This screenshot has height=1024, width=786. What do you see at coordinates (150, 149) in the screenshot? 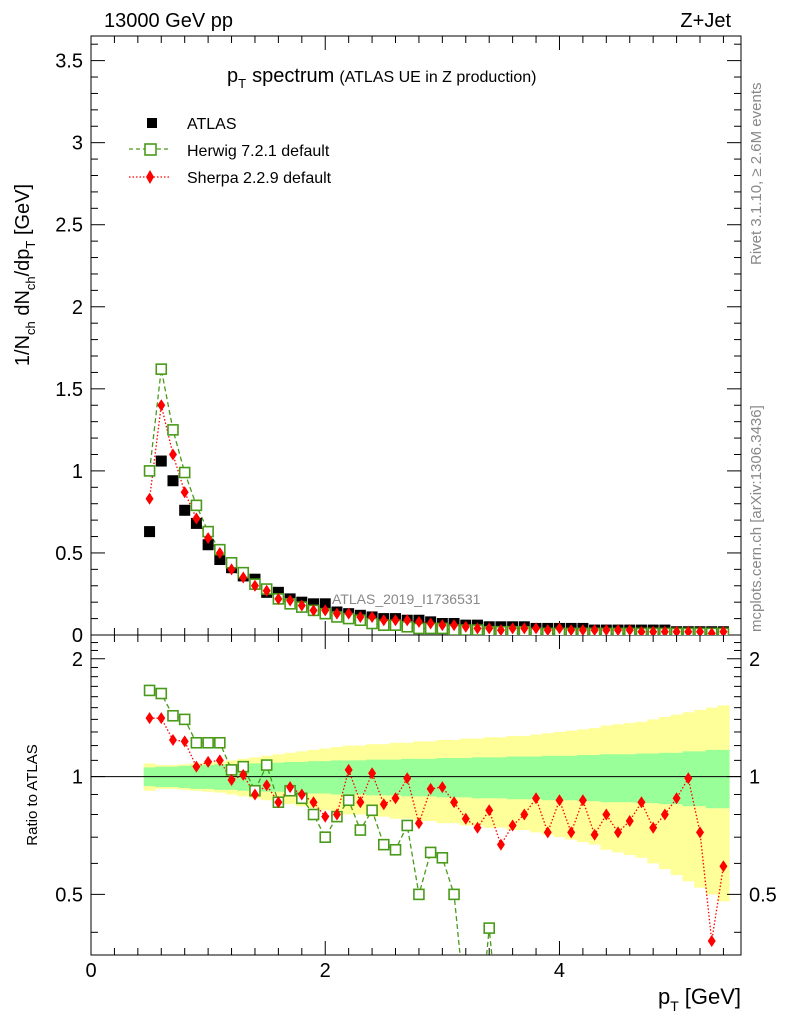
I see `legend-marker-herwig` at bounding box center [150, 149].